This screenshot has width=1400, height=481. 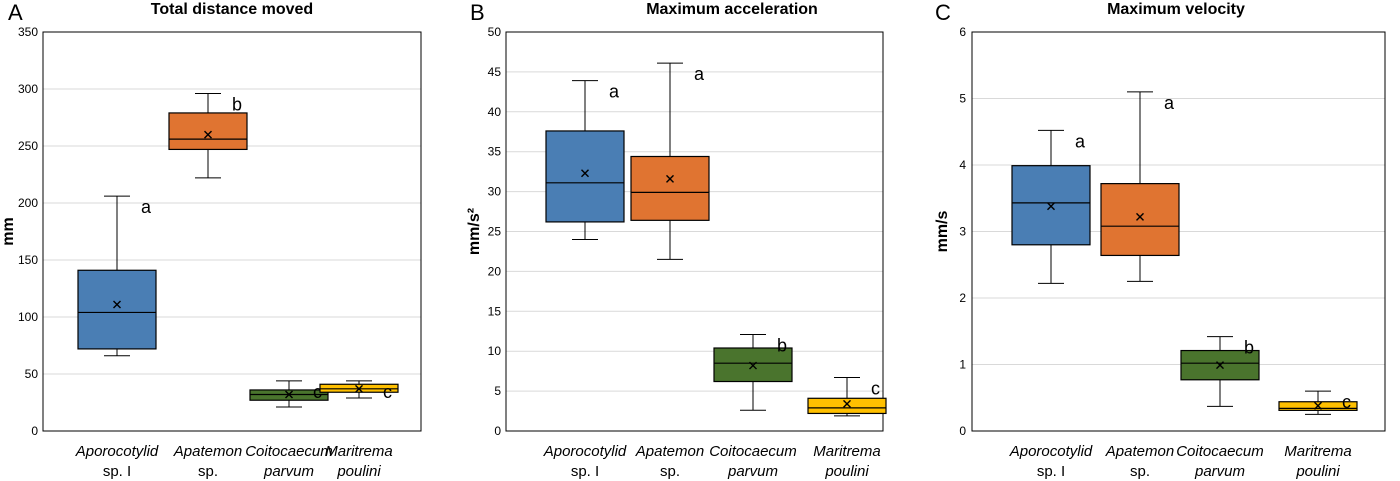 I want to click on y-tick-label: 4, so click(x=962, y=165).